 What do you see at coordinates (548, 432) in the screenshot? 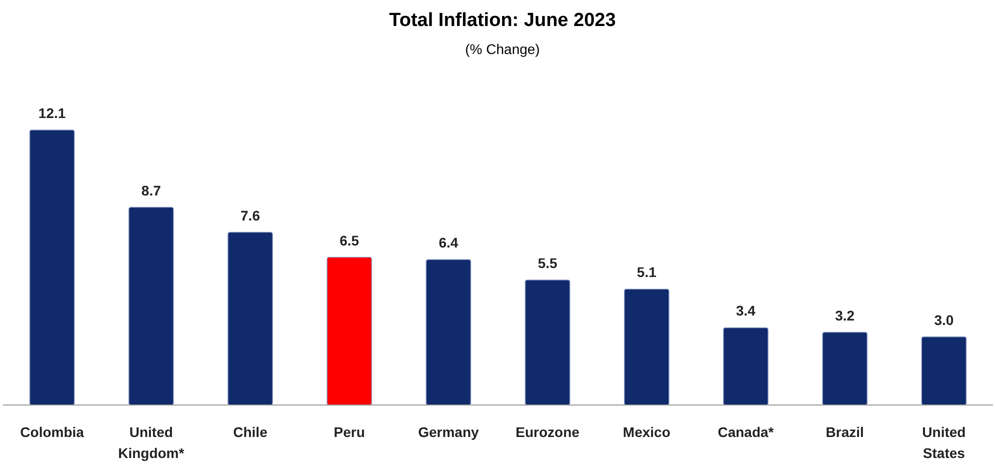
I see `x-tick-label: Eurozone` at bounding box center [548, 432].